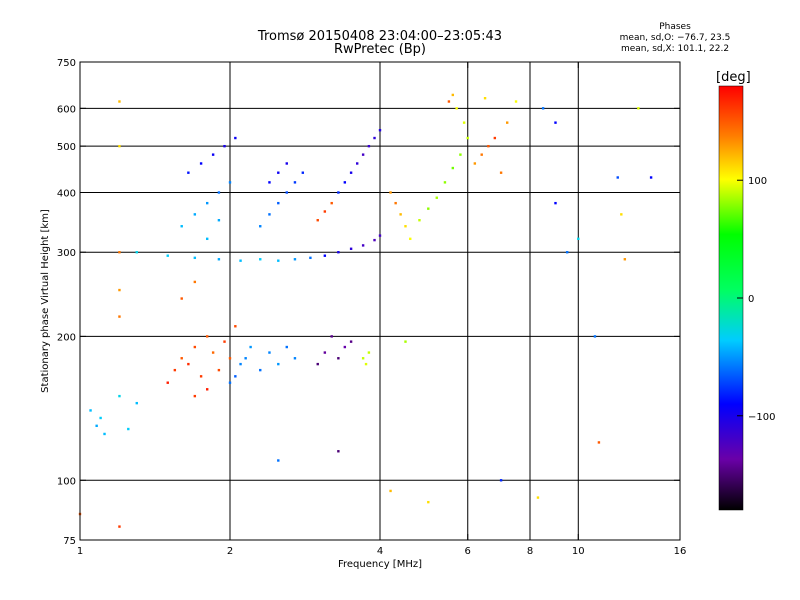 This screenshot has height=600, width=800. I want to click on phase-stats-x-mode: mean, sd,X: 101.1, 22.2, so click(675, 49).